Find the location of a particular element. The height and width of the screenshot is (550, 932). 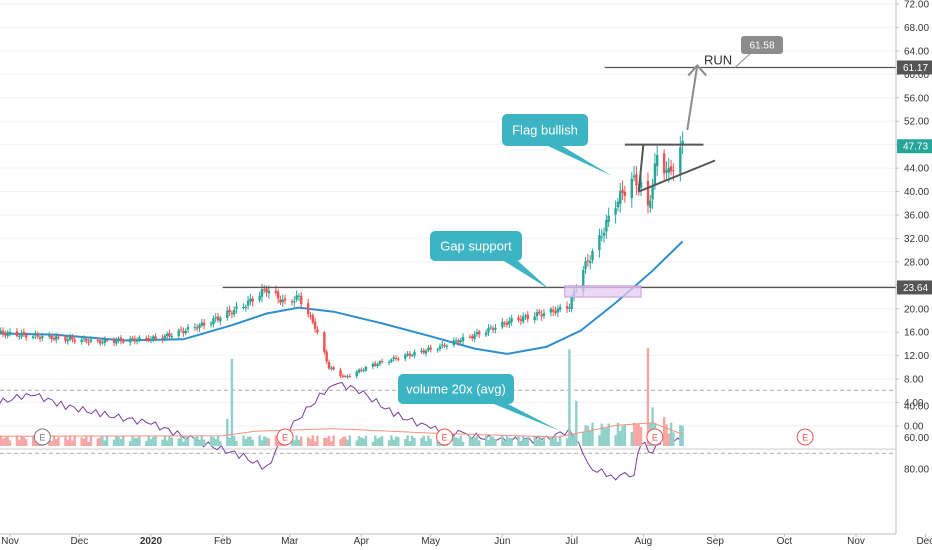

price-tick-label: 8.00 is located at coordinates (914, 380).